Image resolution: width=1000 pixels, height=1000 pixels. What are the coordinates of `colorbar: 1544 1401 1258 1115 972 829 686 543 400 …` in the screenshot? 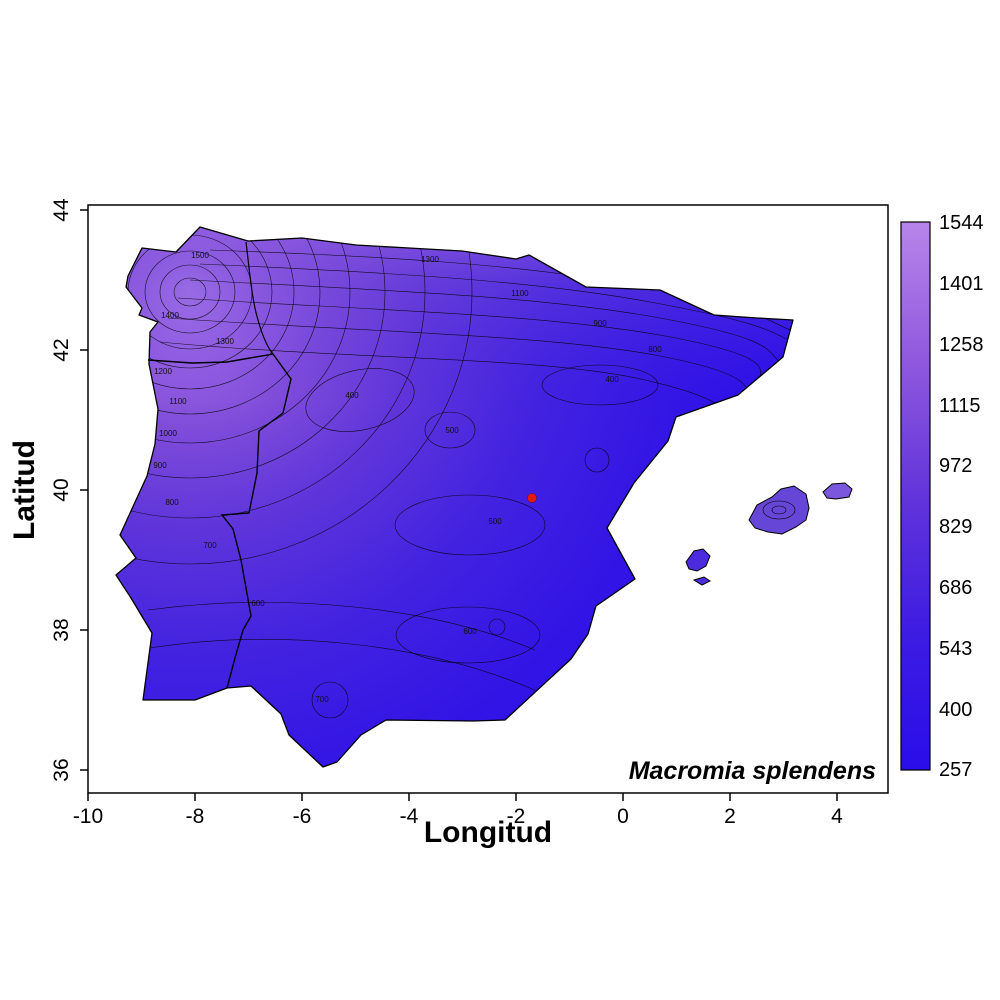 It's located at (942, 496).